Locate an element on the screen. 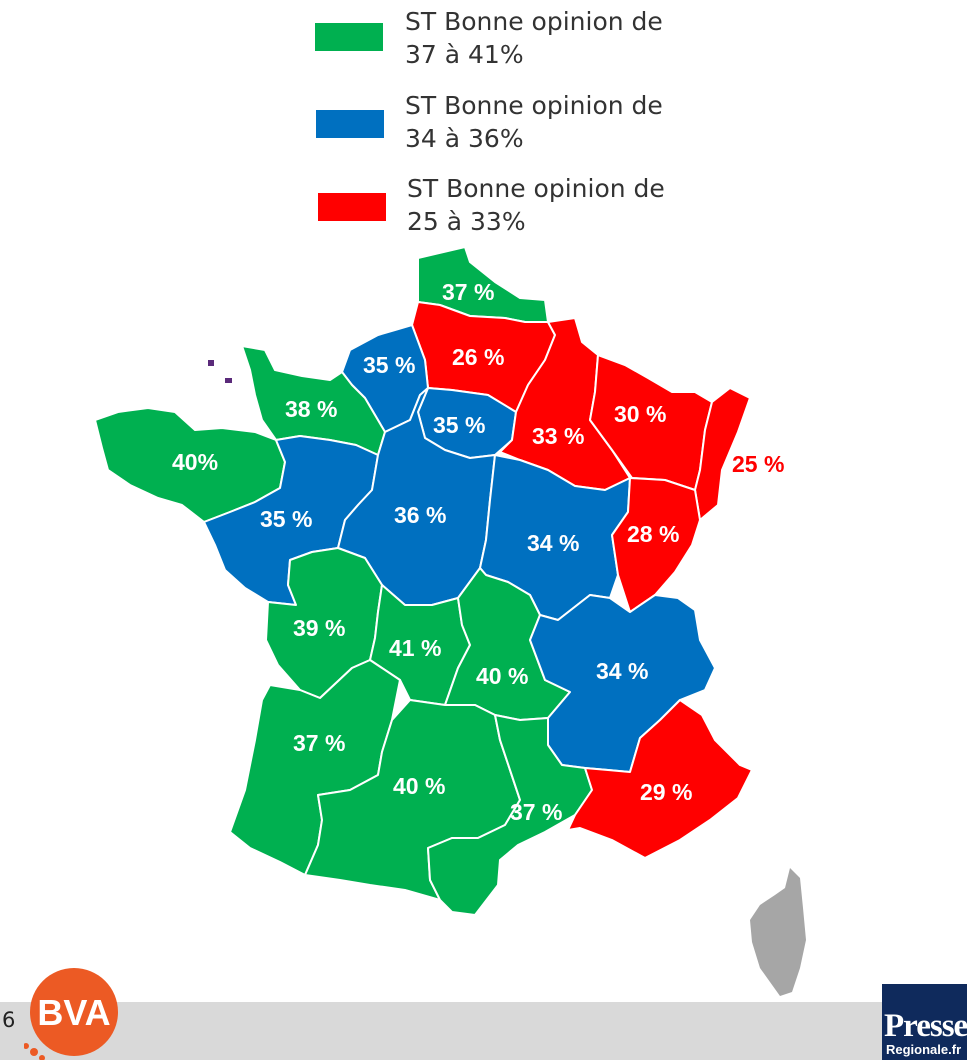  region-value-champagne-ardenne: 33 % is located at coordinates (558, 436).